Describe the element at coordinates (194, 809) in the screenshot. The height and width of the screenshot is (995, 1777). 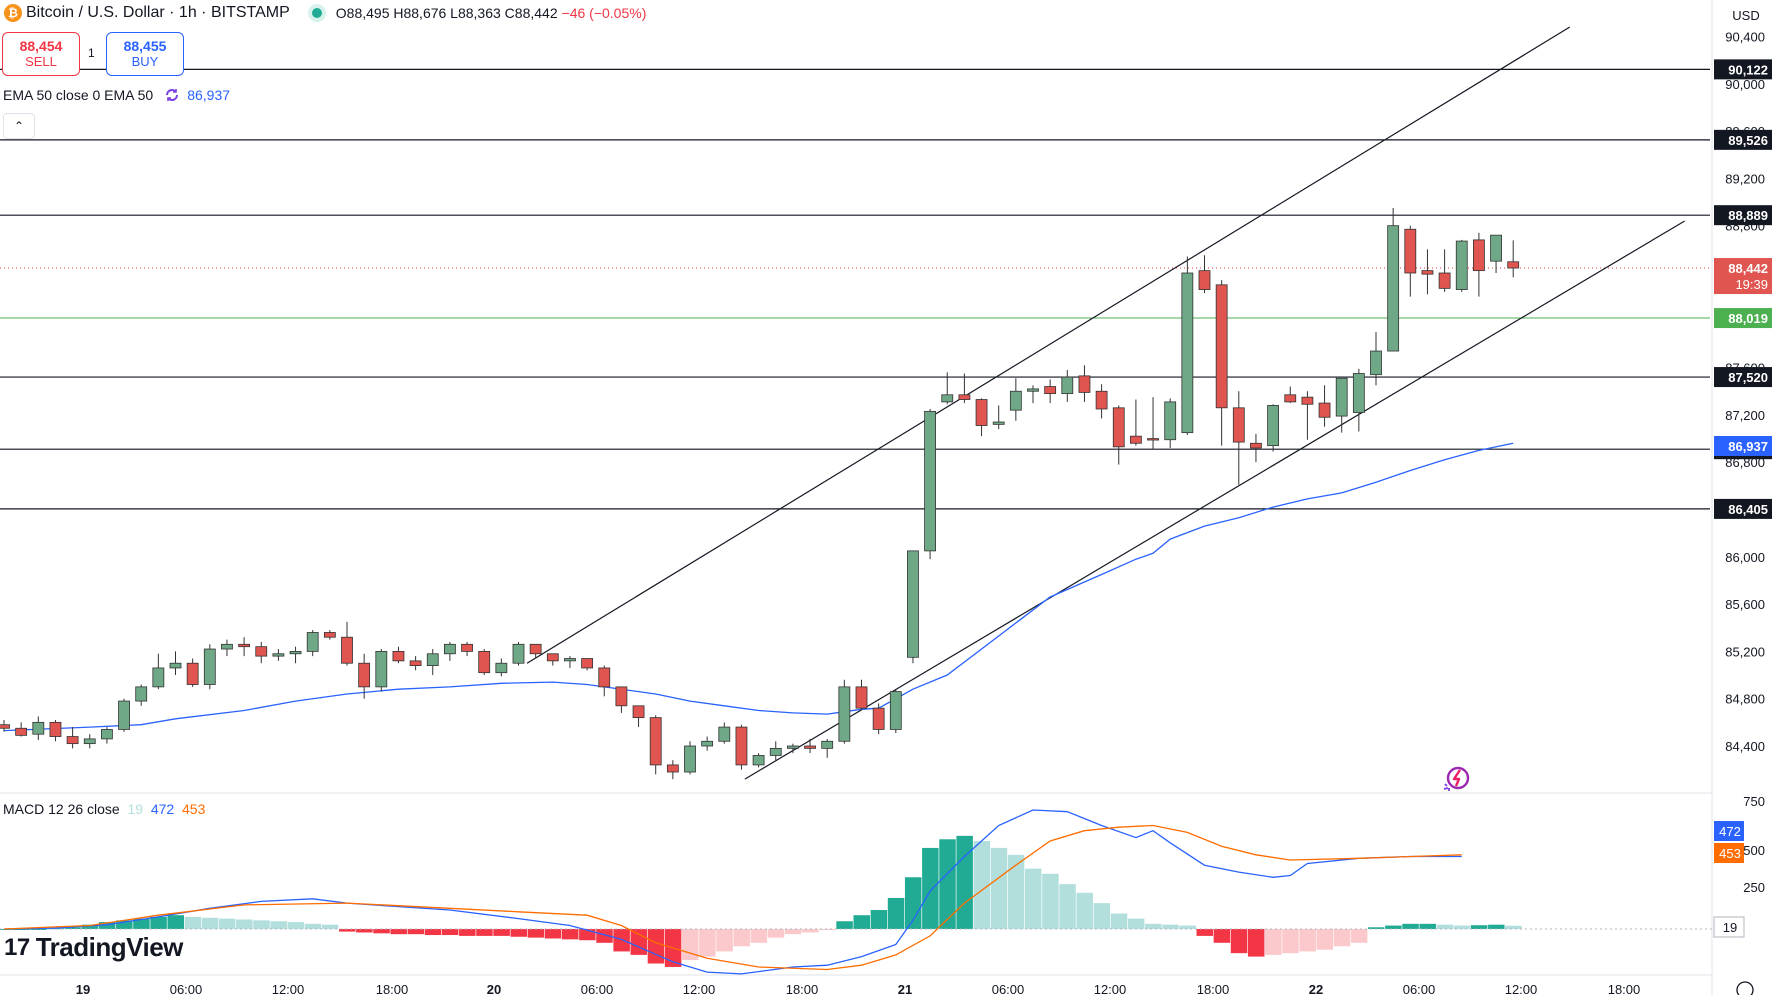
I see `macd-signal-value: 453` at that location.